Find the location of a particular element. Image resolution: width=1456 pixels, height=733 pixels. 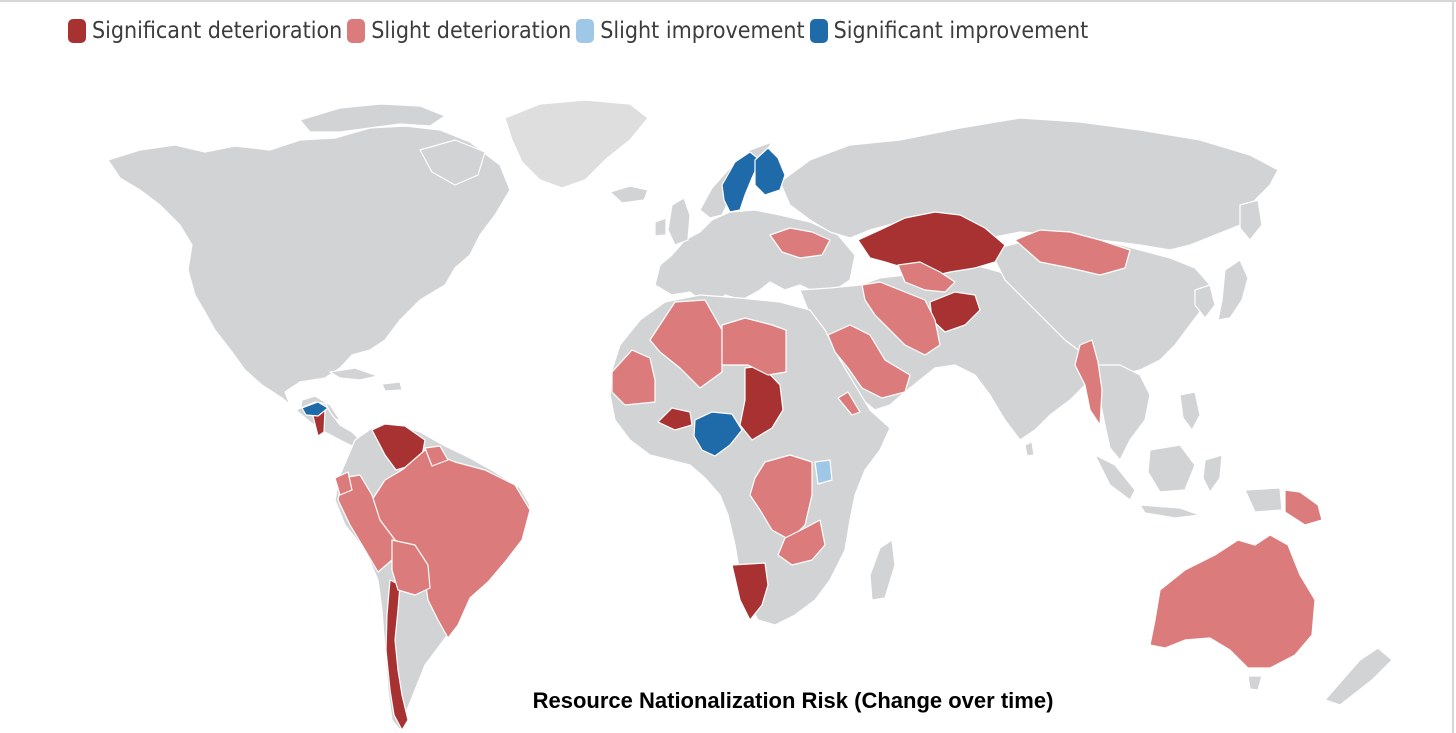

legend-item-slight-deterioration: Slight deterioration is located at coordinates (459, 31).